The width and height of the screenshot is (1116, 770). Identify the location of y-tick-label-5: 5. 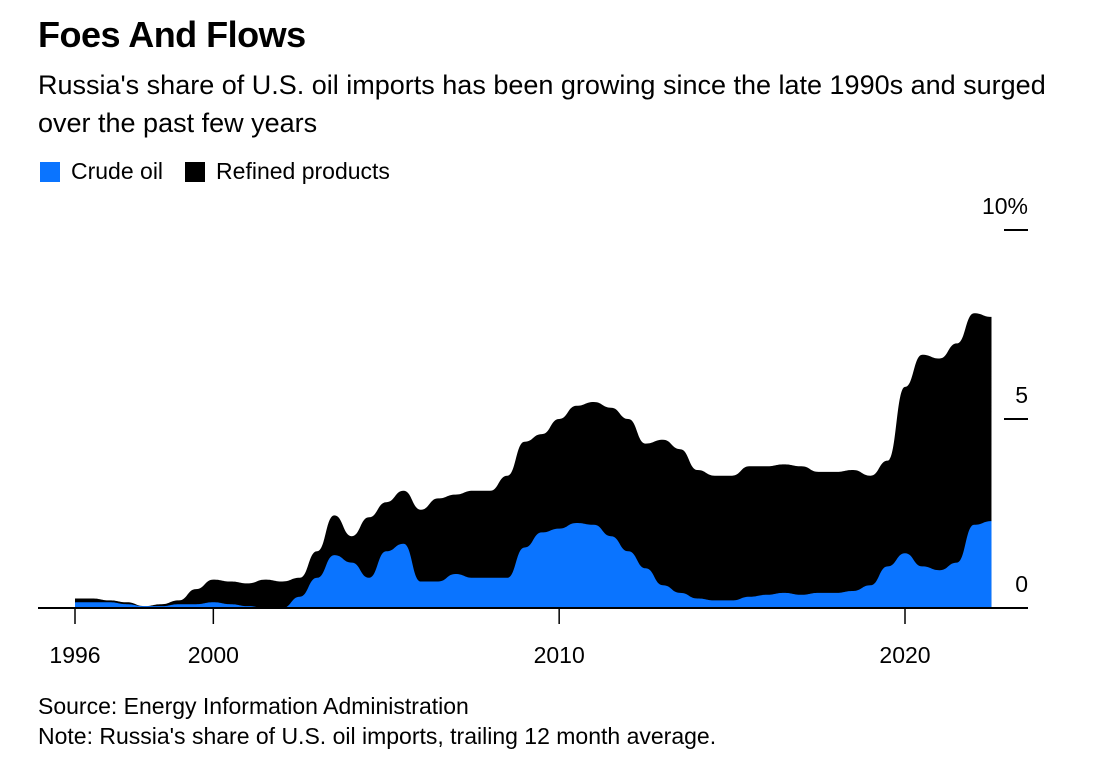
(1021, 395).